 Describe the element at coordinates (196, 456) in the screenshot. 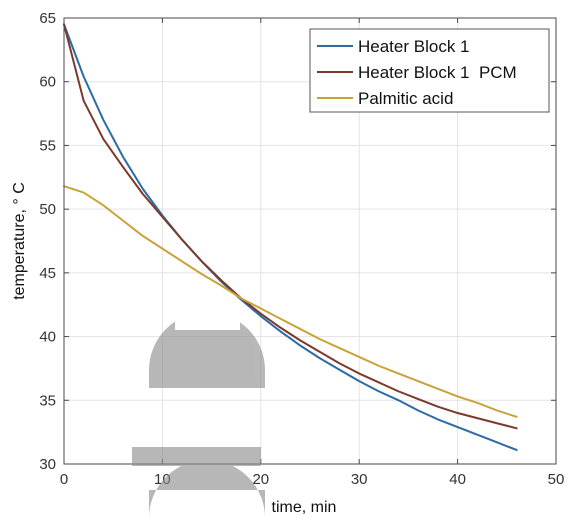

I see `gray-overlay-bar` at that location.